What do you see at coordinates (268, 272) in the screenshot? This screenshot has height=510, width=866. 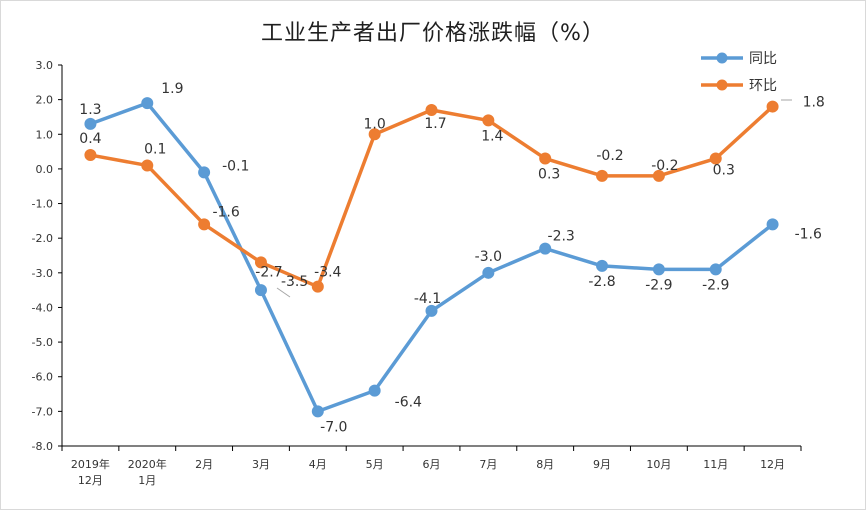 I see `data-label: -2.7` at bounding box center [268, 272].